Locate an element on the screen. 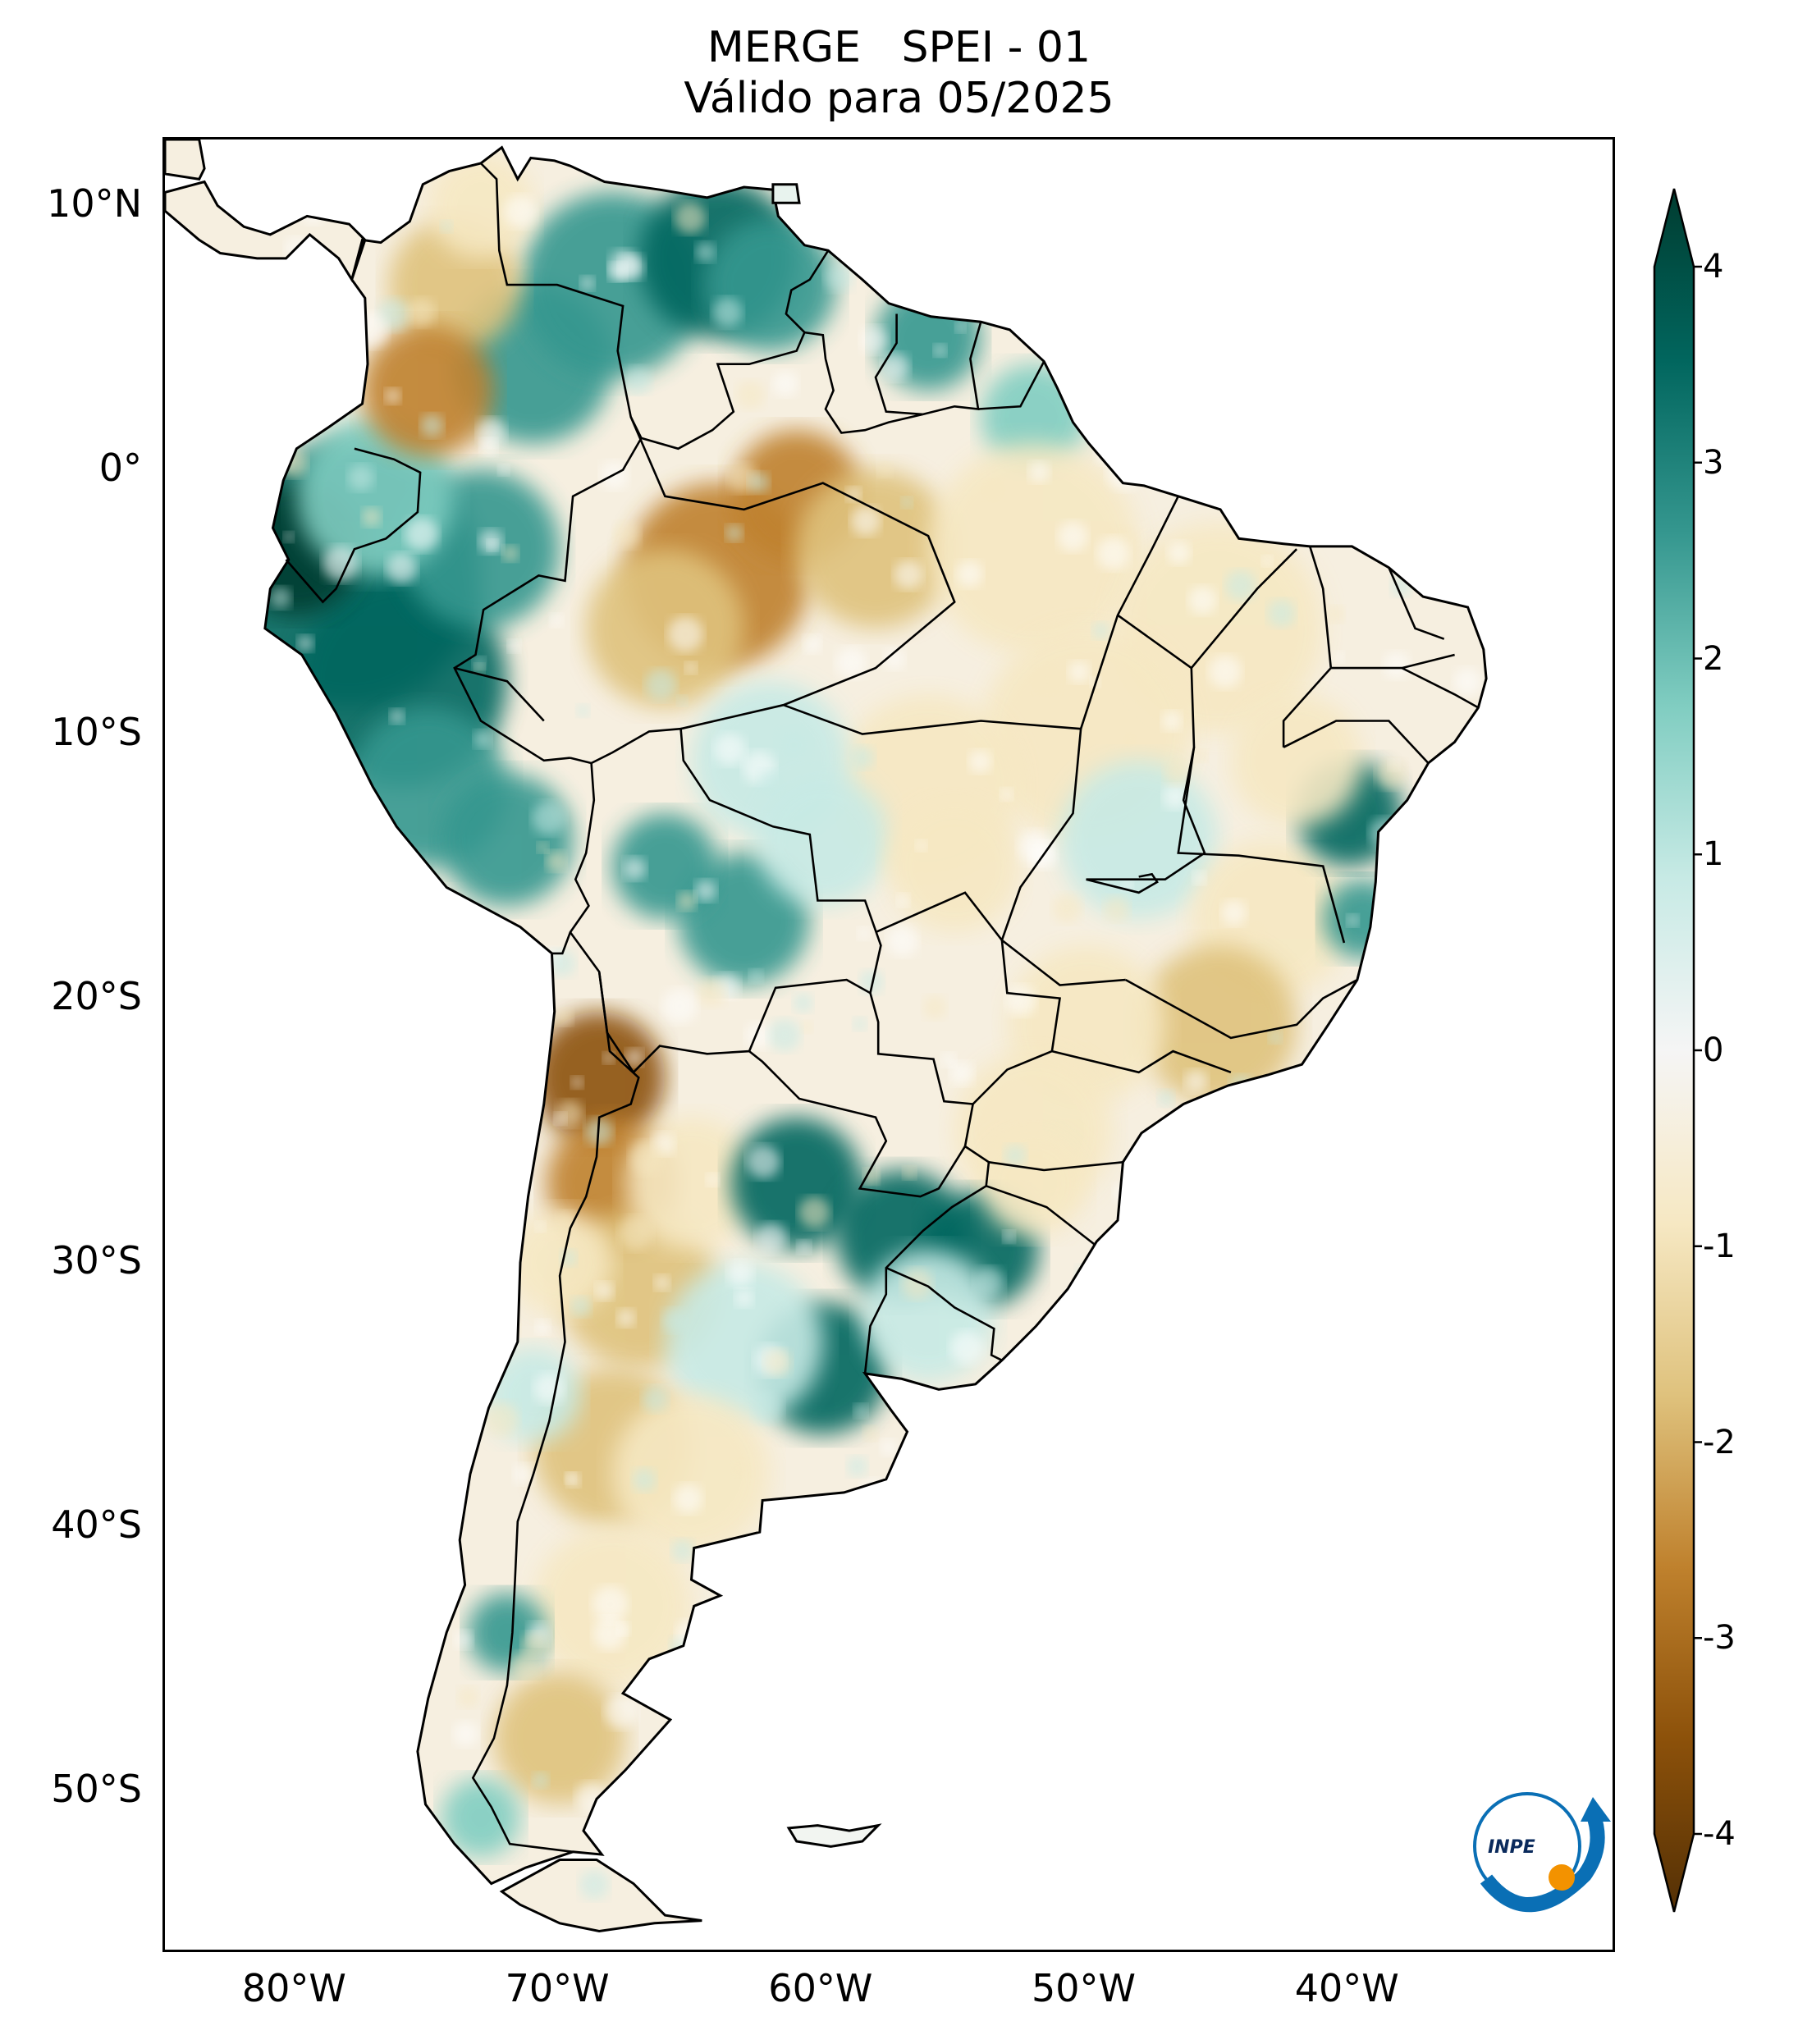 The width and height of the screenshot is (1798, 2044). latitude-tick-label: 40°S is located at coordinates (96, 1524).